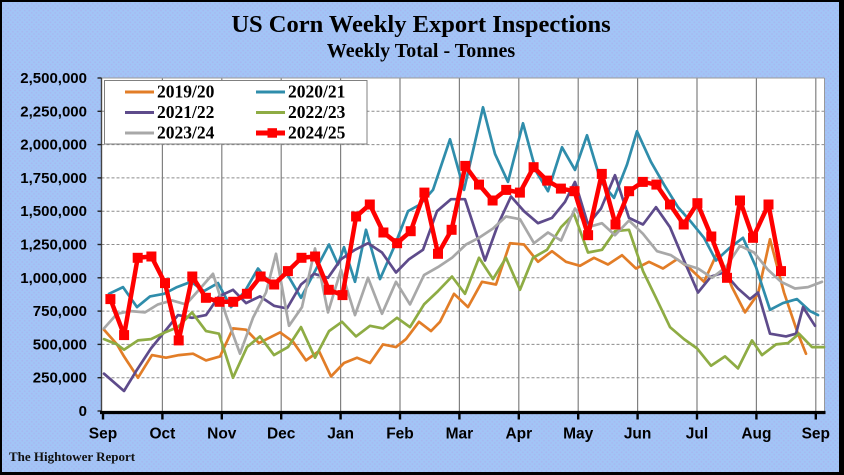 The width and height of the screenshot is (844, 475). Describe the element at coordinates (578, 434) in the screenshot. I see `svg-text: May` at that location.